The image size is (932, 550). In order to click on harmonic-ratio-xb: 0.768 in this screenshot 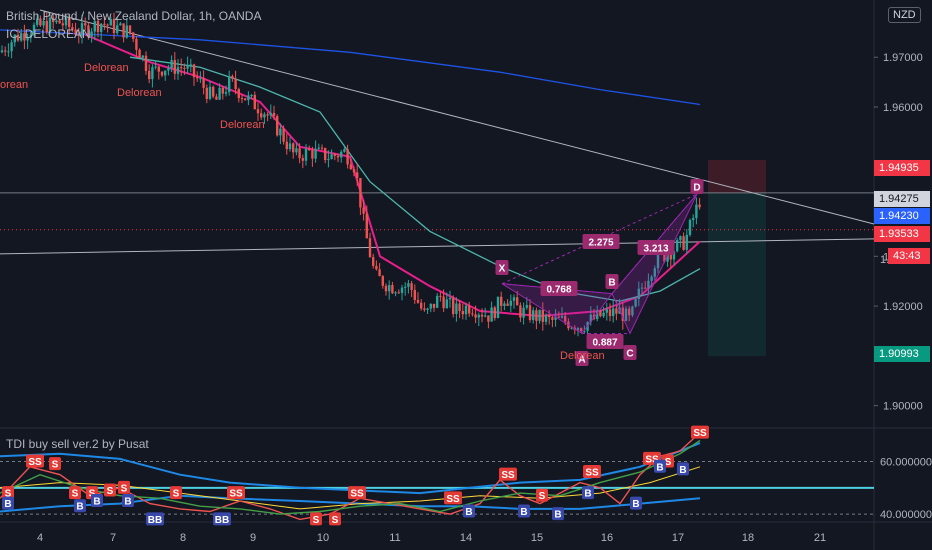, I will do `click(558, 290)`.